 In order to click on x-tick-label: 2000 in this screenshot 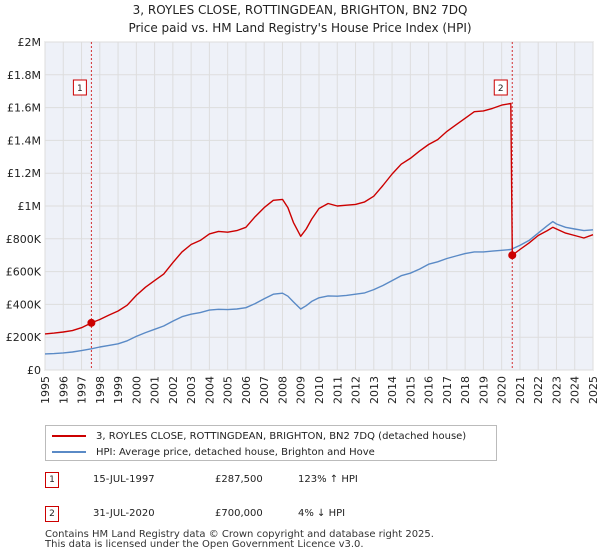, I will do `click(136, 390)`.